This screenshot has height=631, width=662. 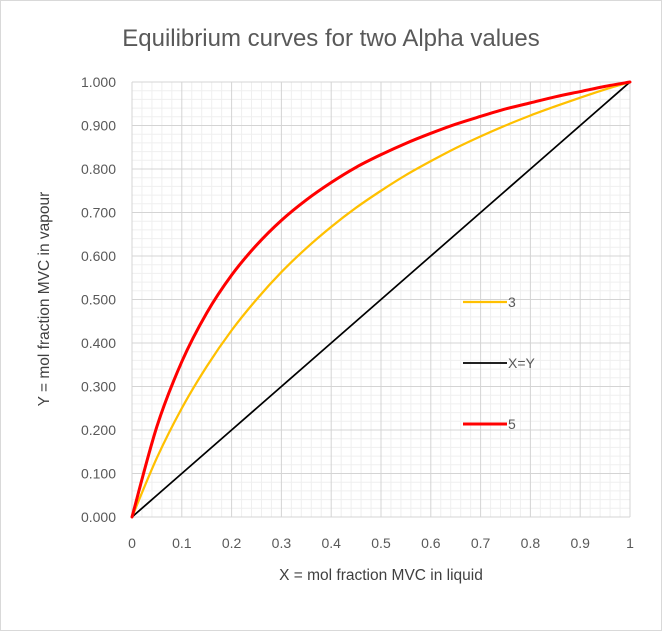 What do you see at coordinates (98, 169) in the screenshot?
I see `y-tick-label: 0.800` at bounding box center [98, 169].